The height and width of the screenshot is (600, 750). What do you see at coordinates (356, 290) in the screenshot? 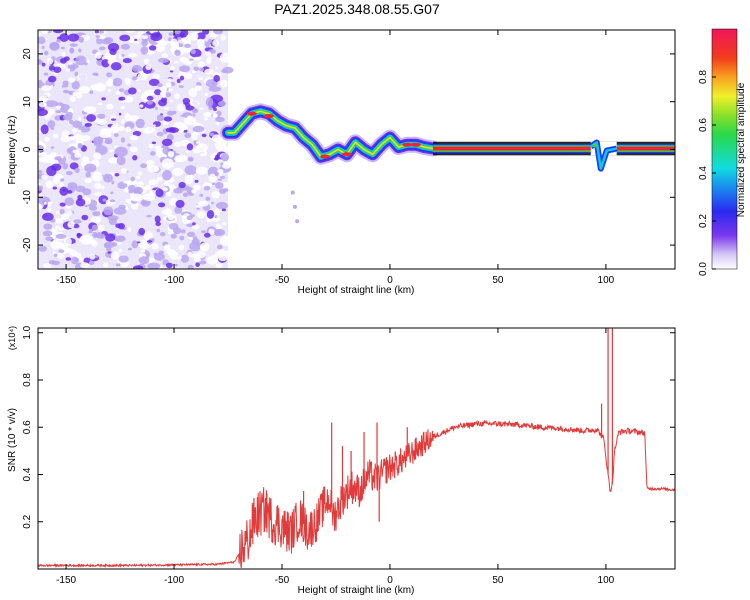
I see `spectrogram-x-label: Height of straight line (km)` at bounding box center [356, 290].